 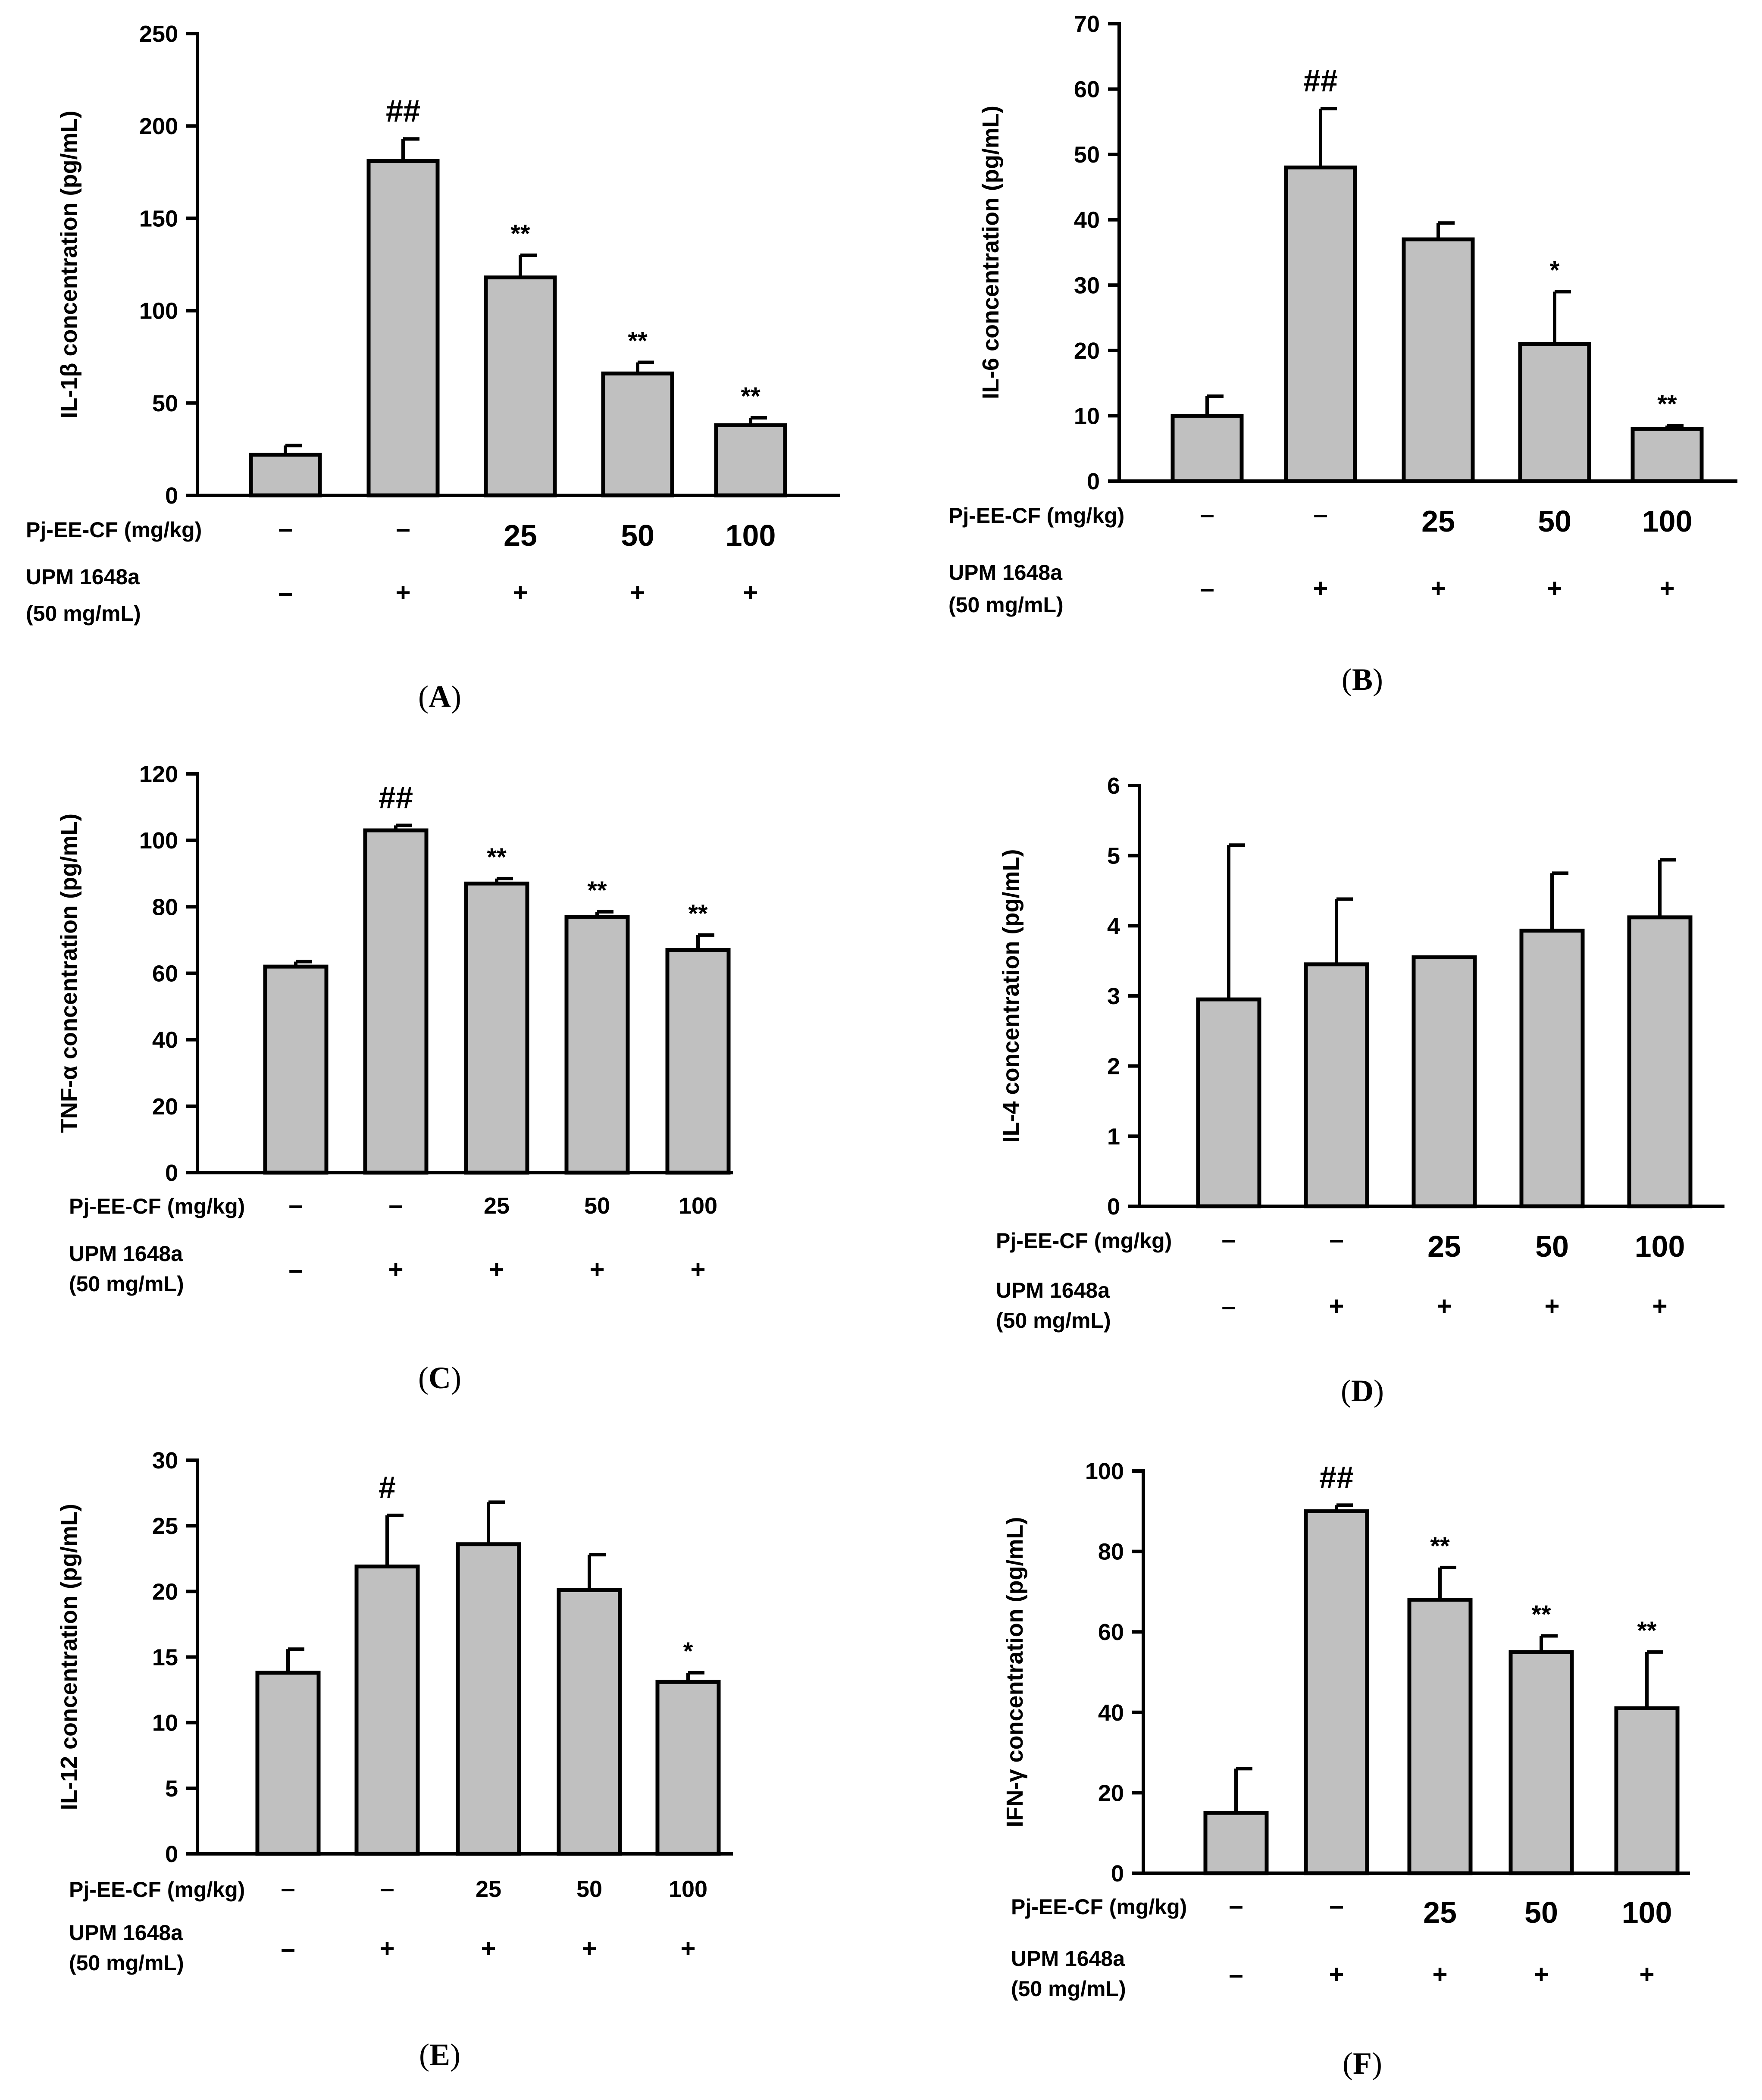 I want to click on strain-value-b-2: +, so click(x=1438, y=588).